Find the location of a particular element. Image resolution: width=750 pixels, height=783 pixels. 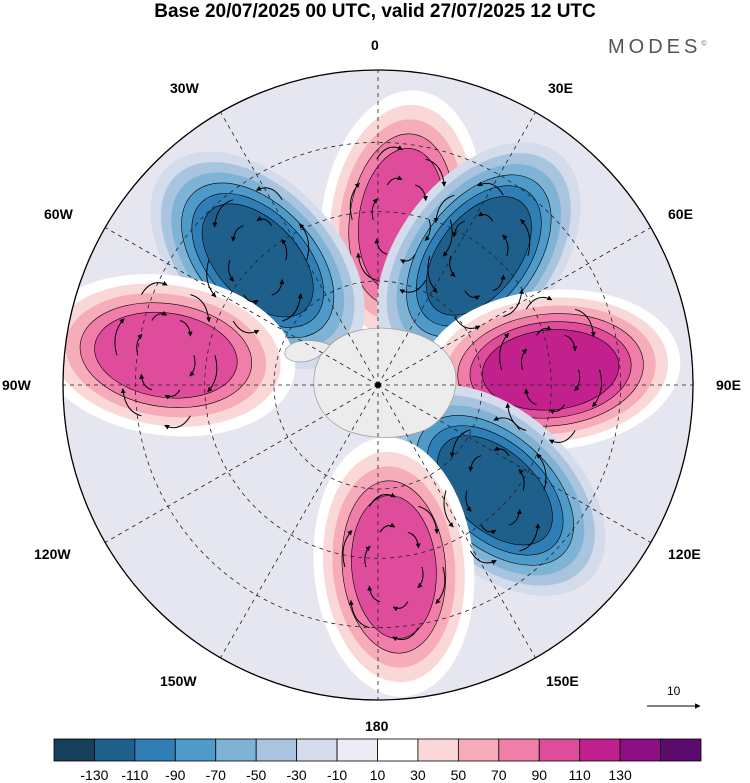

colorbar-tick-label: 90 is located at coordinates (539, 775).